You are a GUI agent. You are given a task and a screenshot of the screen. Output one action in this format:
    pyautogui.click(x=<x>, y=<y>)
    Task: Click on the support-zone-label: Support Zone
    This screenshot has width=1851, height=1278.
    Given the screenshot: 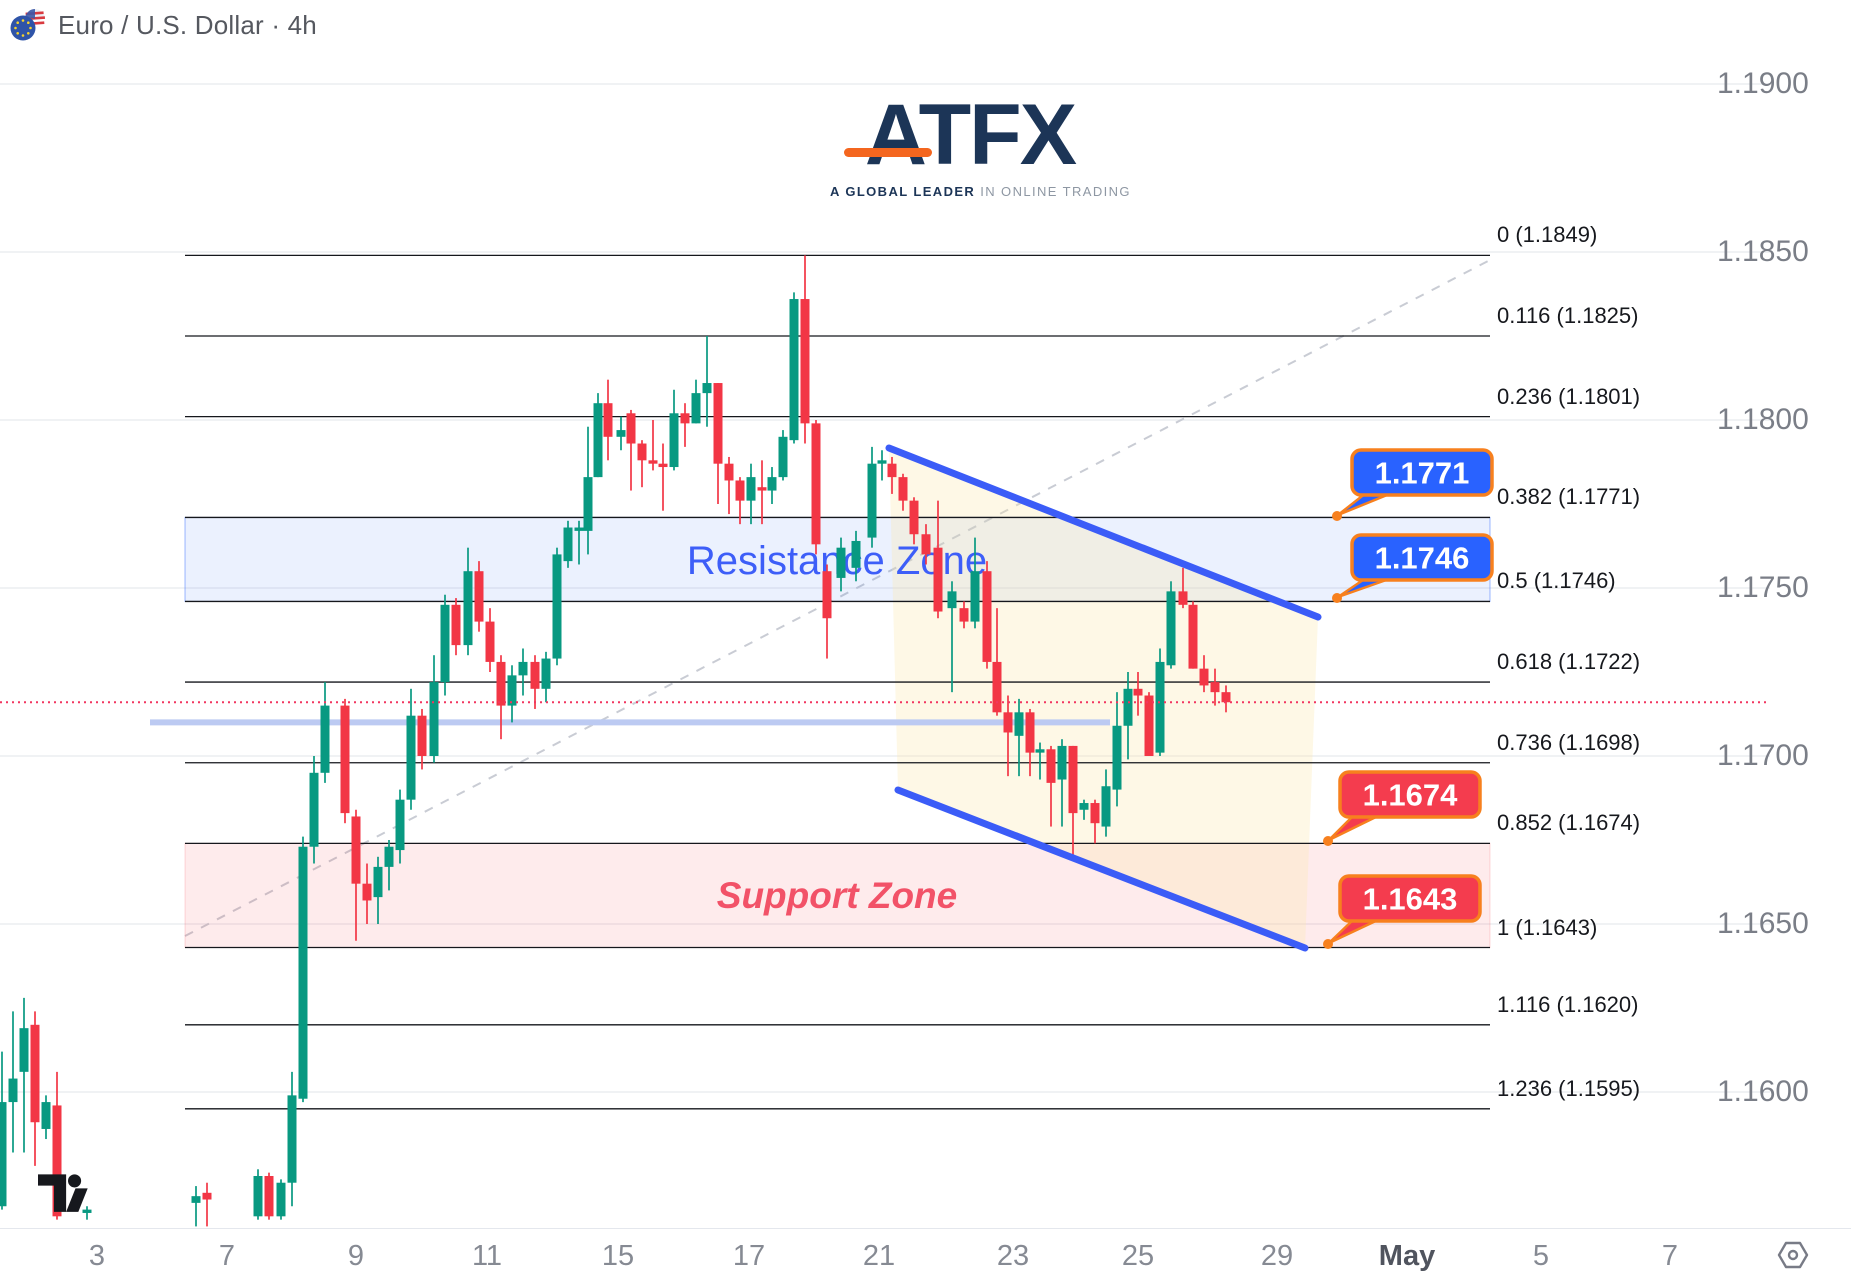 What is the action you would take?
    pyautogui.click(x=837, y=895)
    